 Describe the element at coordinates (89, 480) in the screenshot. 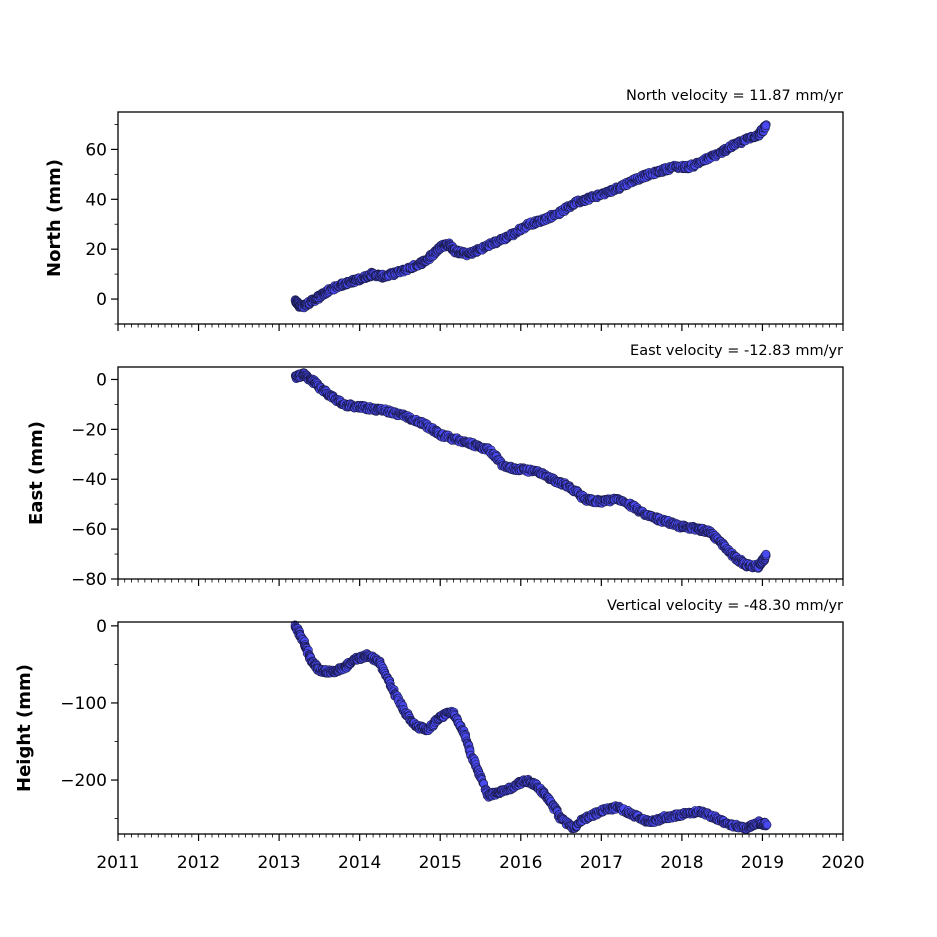

I see `east-y-tick-label: −40` at that location.